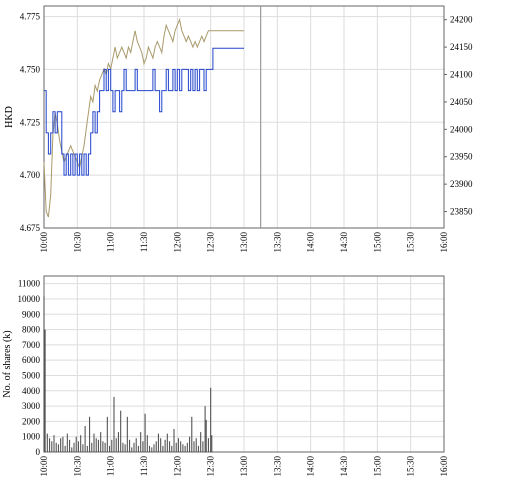  Describe the element at coordinates (344, 242) in the screenshot. I see `x-tick-label: 14:30` at that location.